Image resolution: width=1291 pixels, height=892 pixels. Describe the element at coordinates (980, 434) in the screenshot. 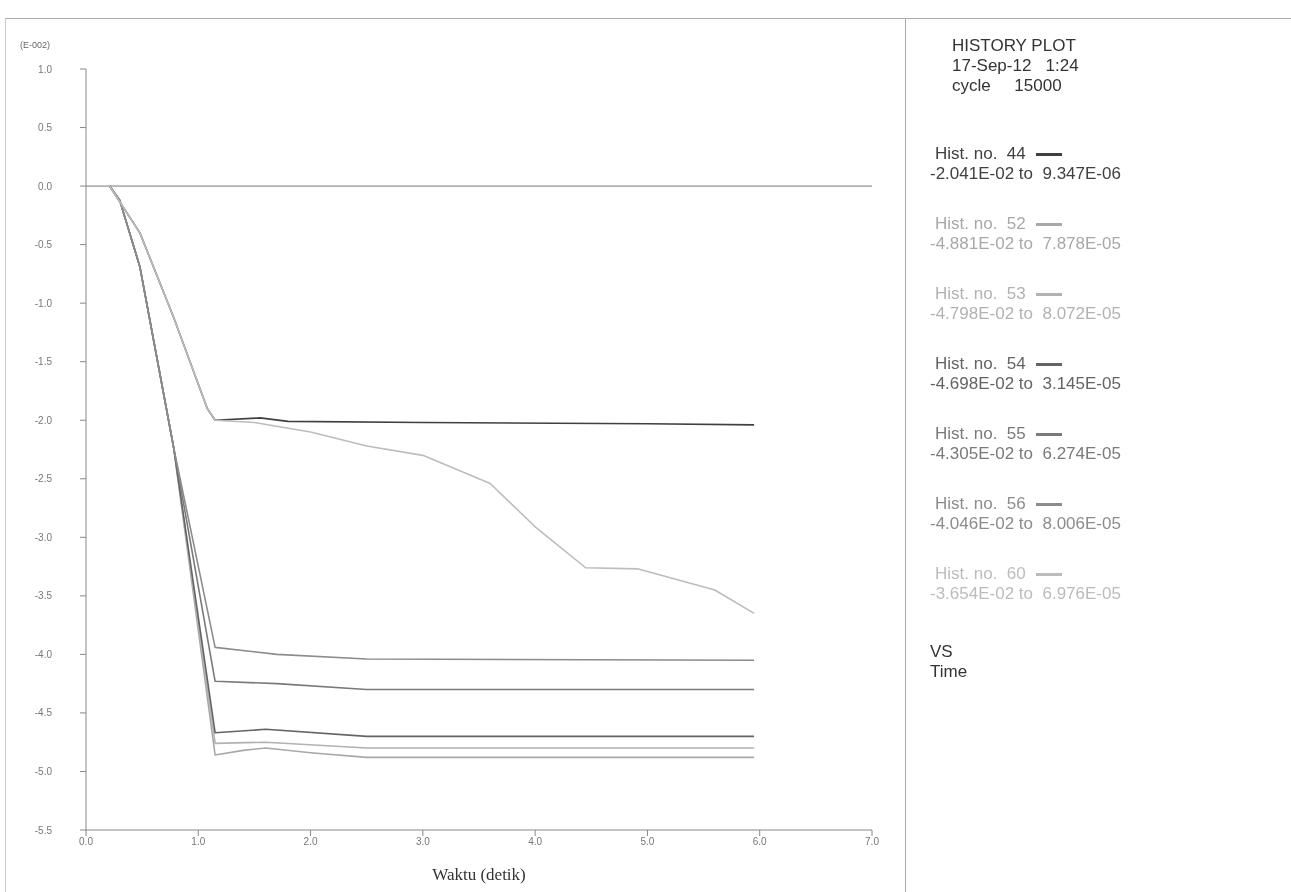

I see `legend-label: Hist. no. 55` at that location.